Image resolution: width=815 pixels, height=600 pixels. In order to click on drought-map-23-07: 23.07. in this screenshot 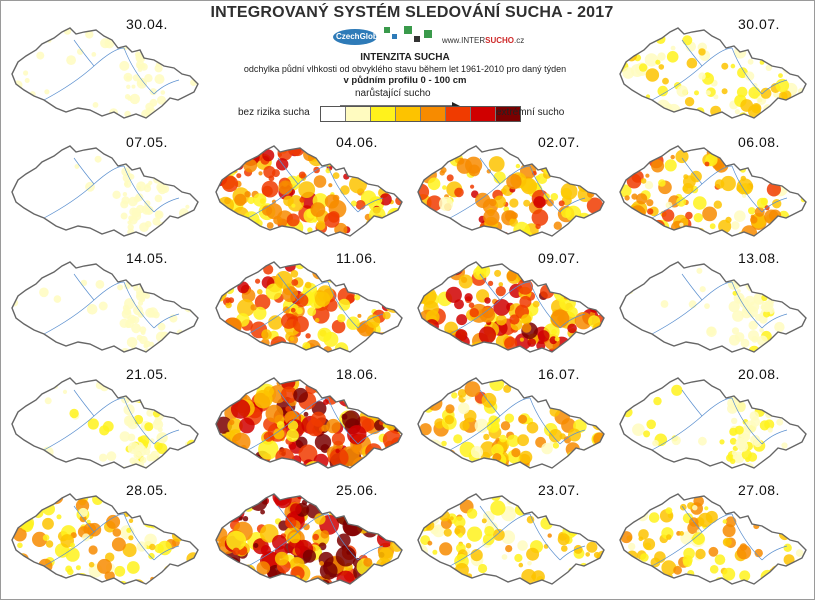, I will do `click(510, 536)`.